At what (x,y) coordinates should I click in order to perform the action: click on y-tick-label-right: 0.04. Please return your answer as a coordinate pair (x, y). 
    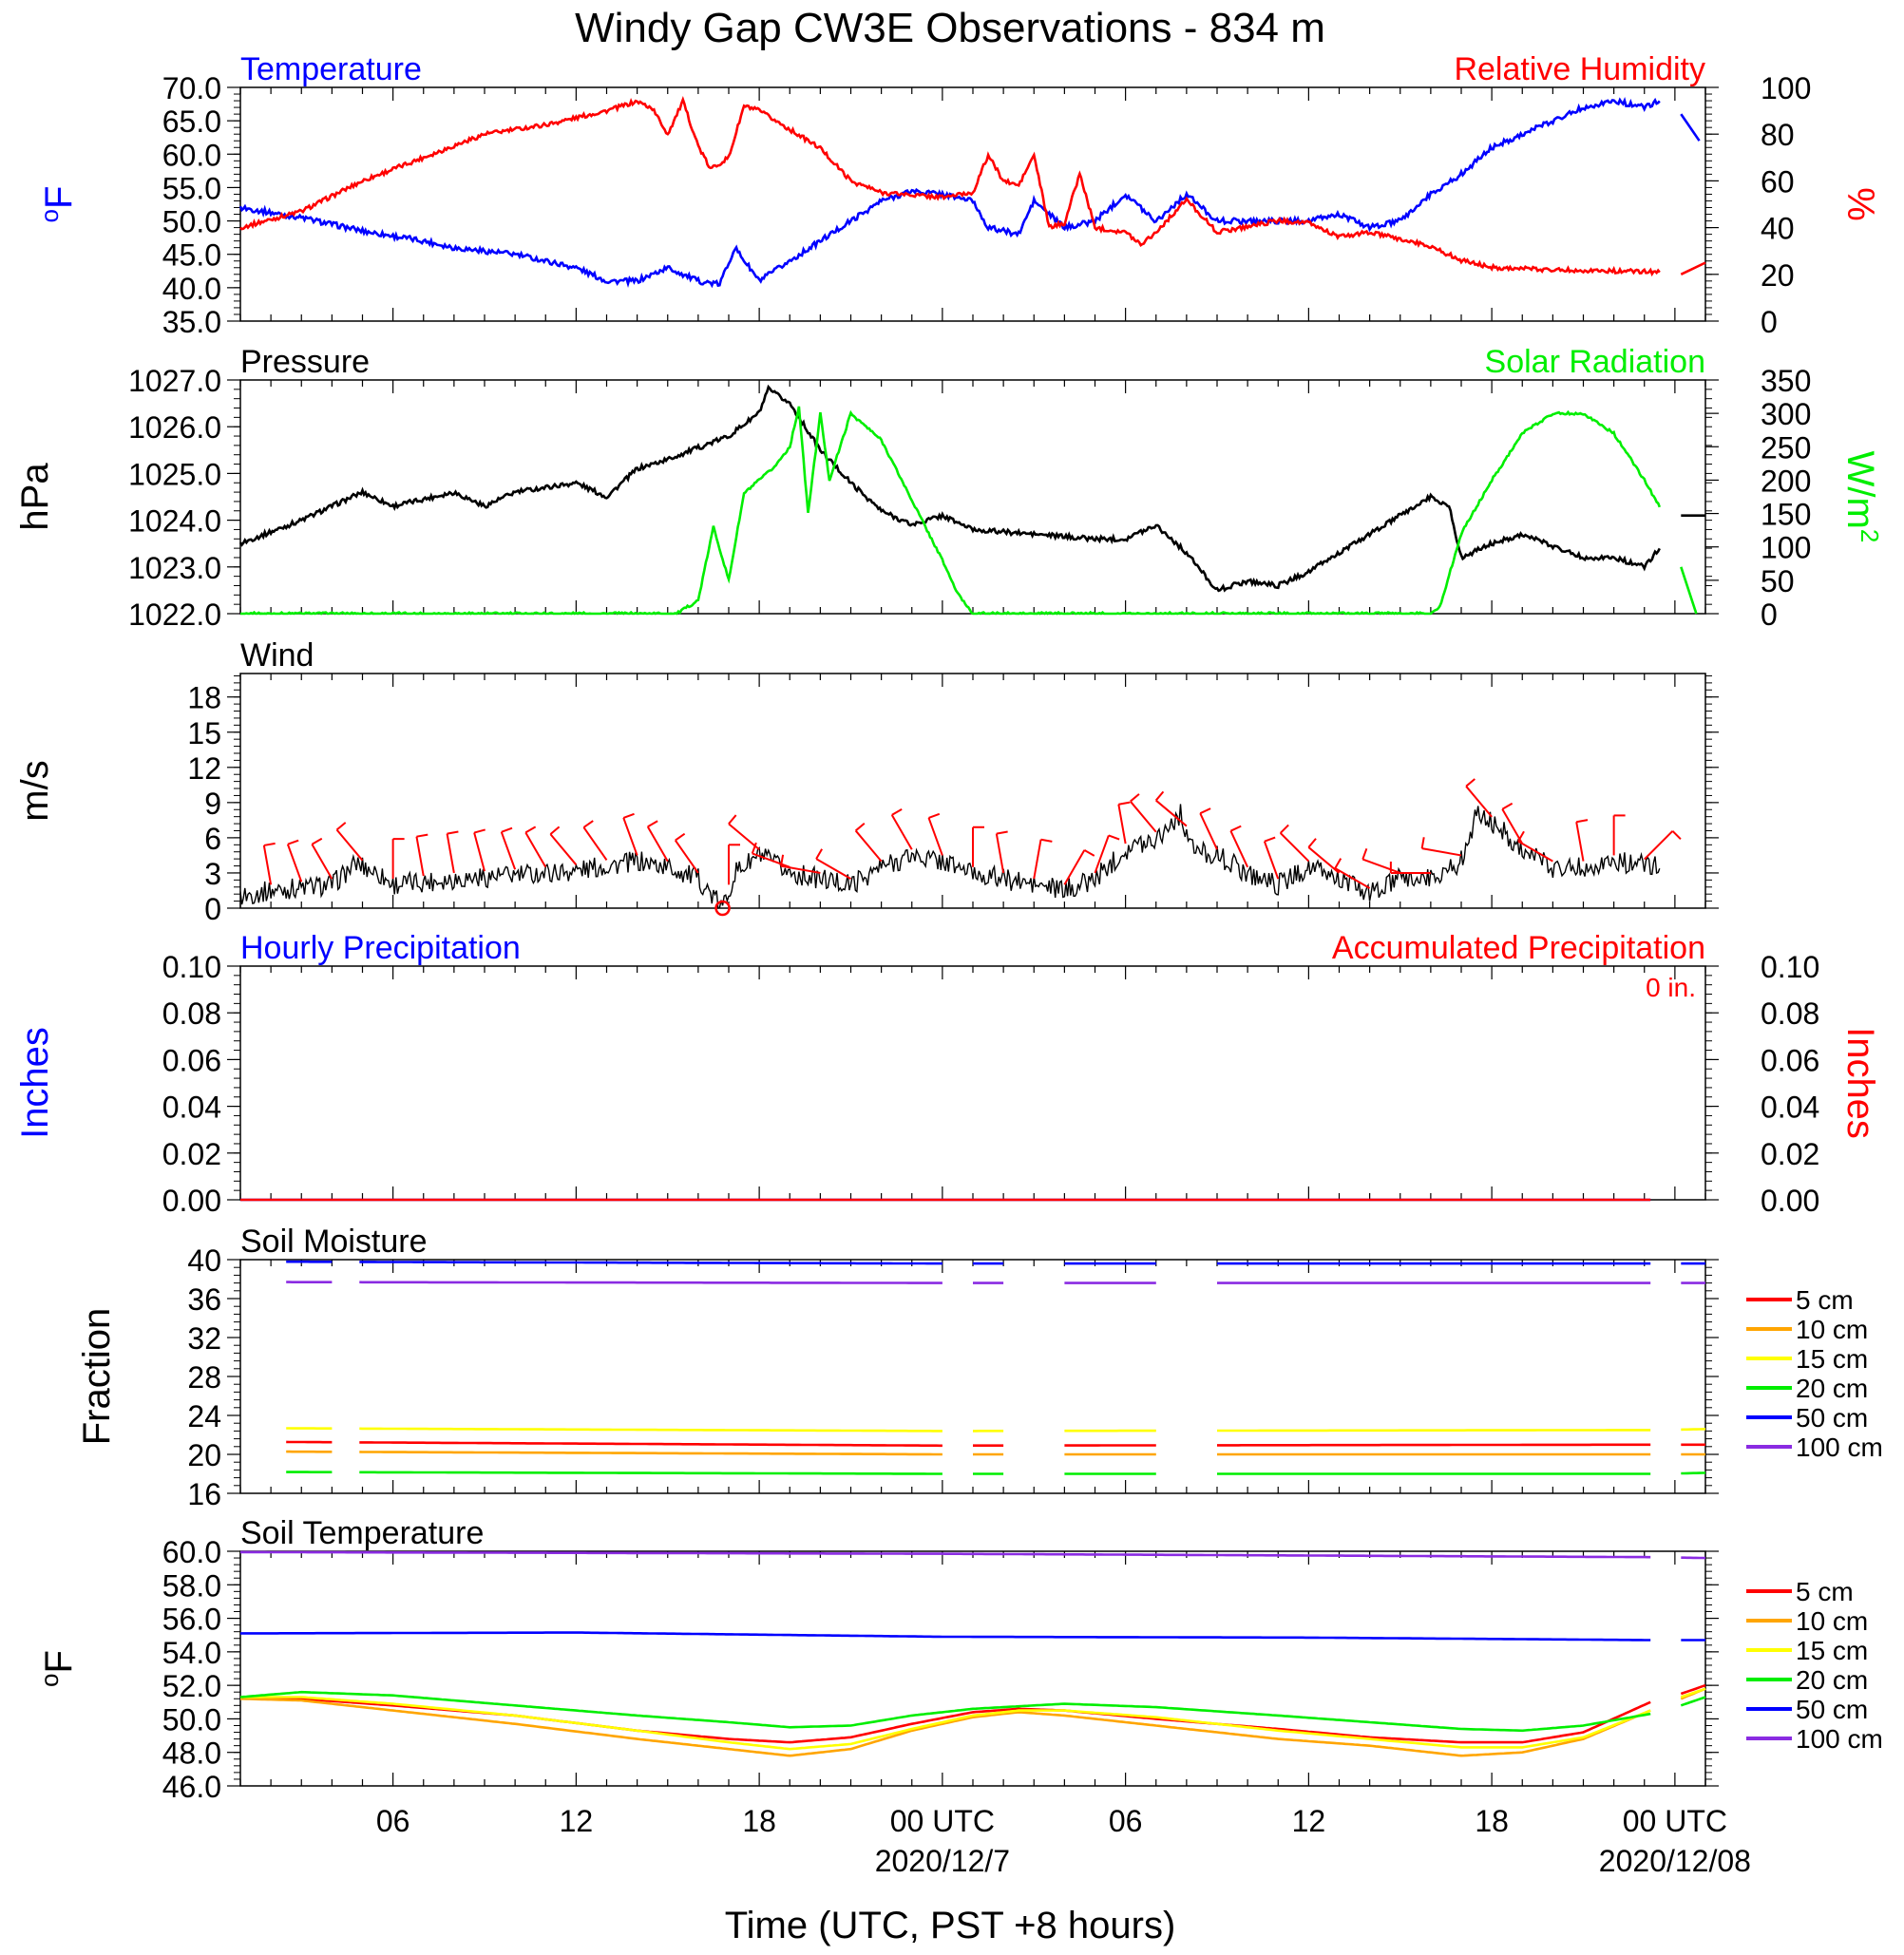
    Looking at the image, I should click on (1790, 1108).